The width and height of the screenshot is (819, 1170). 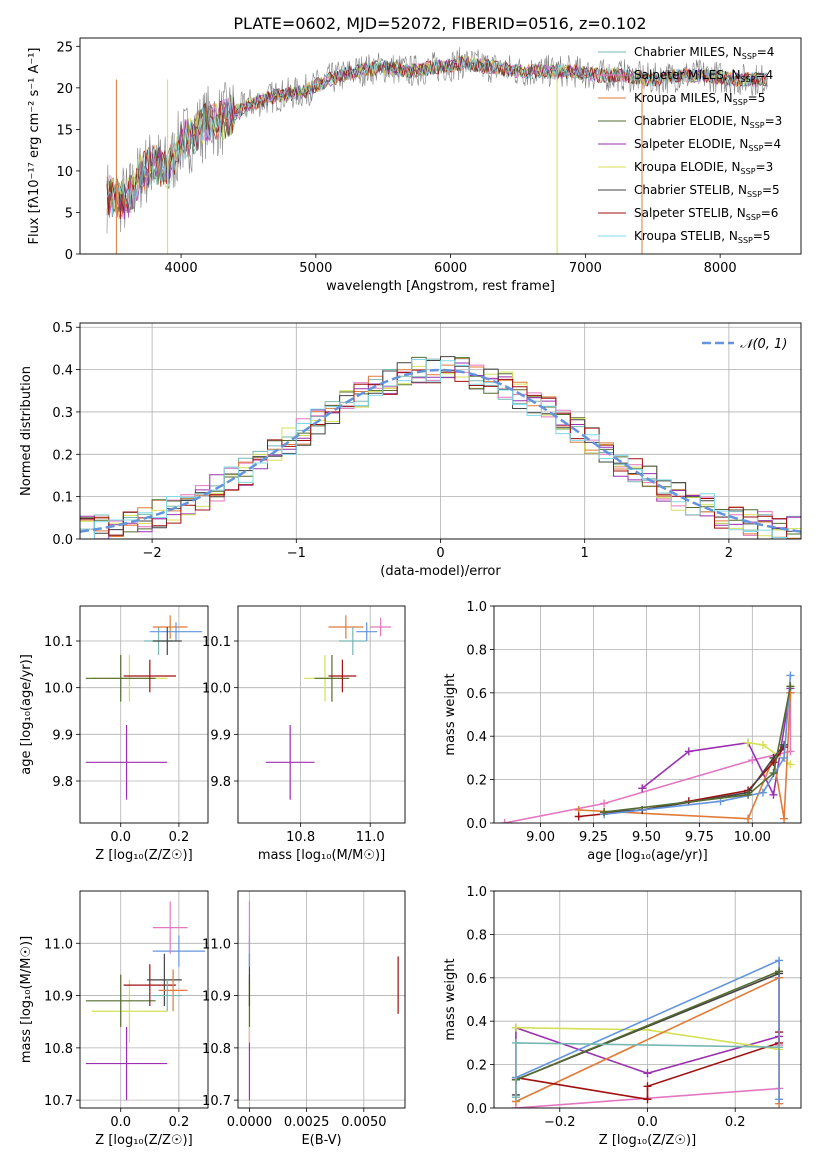 What do you see at coordinates (64, 89) in the screenshot?
I see `y-tick-label: 20` at bounding box center [64, 89].